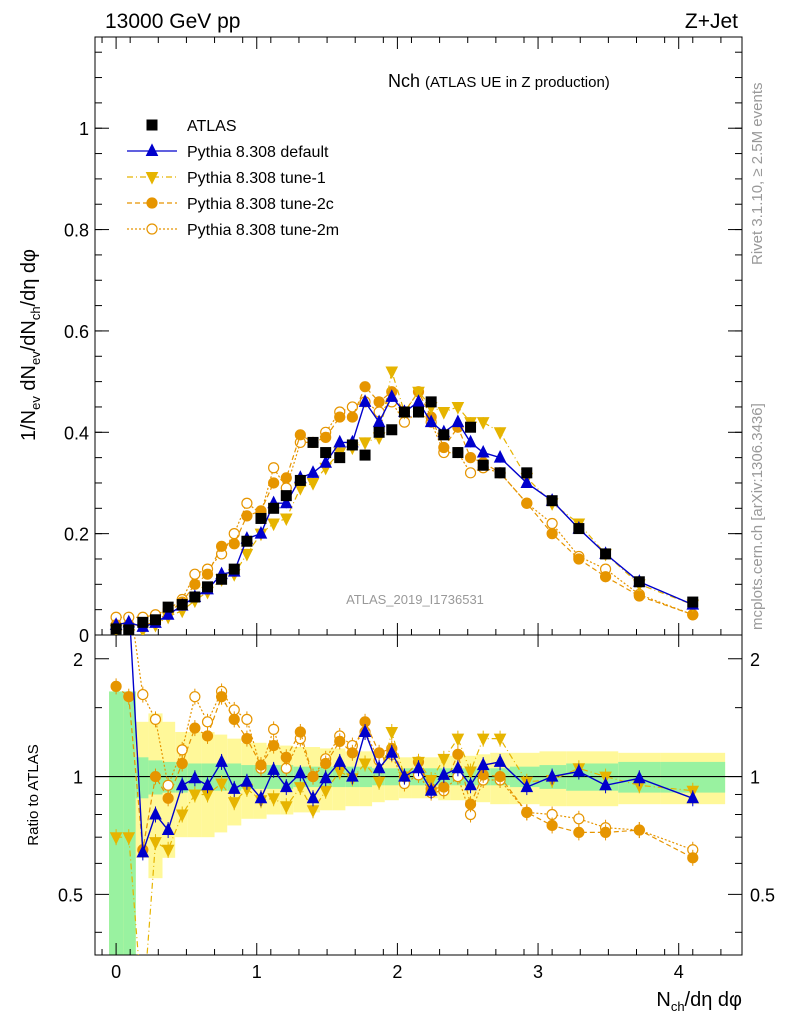  What do you see at coordinates (76, 332) in the screenshot?
I see `y-tick-label: 0.6` at bounding box center [76, 332].